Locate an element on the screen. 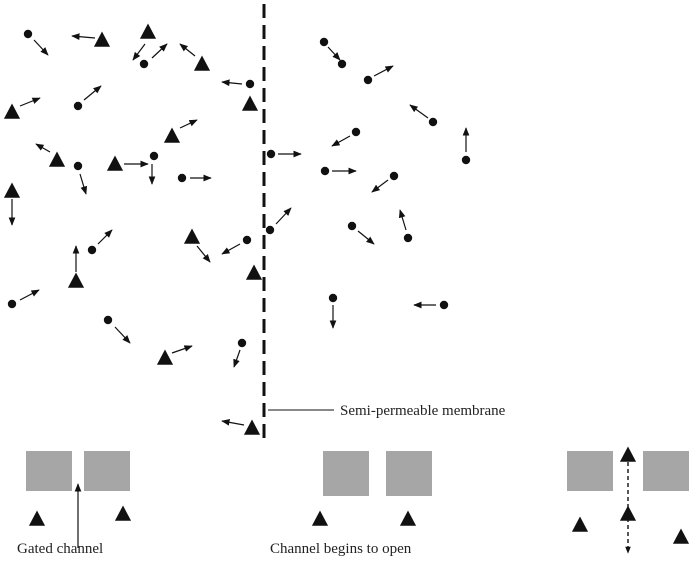  channel-closed: Gated channel is located at coordinates (73, 504).